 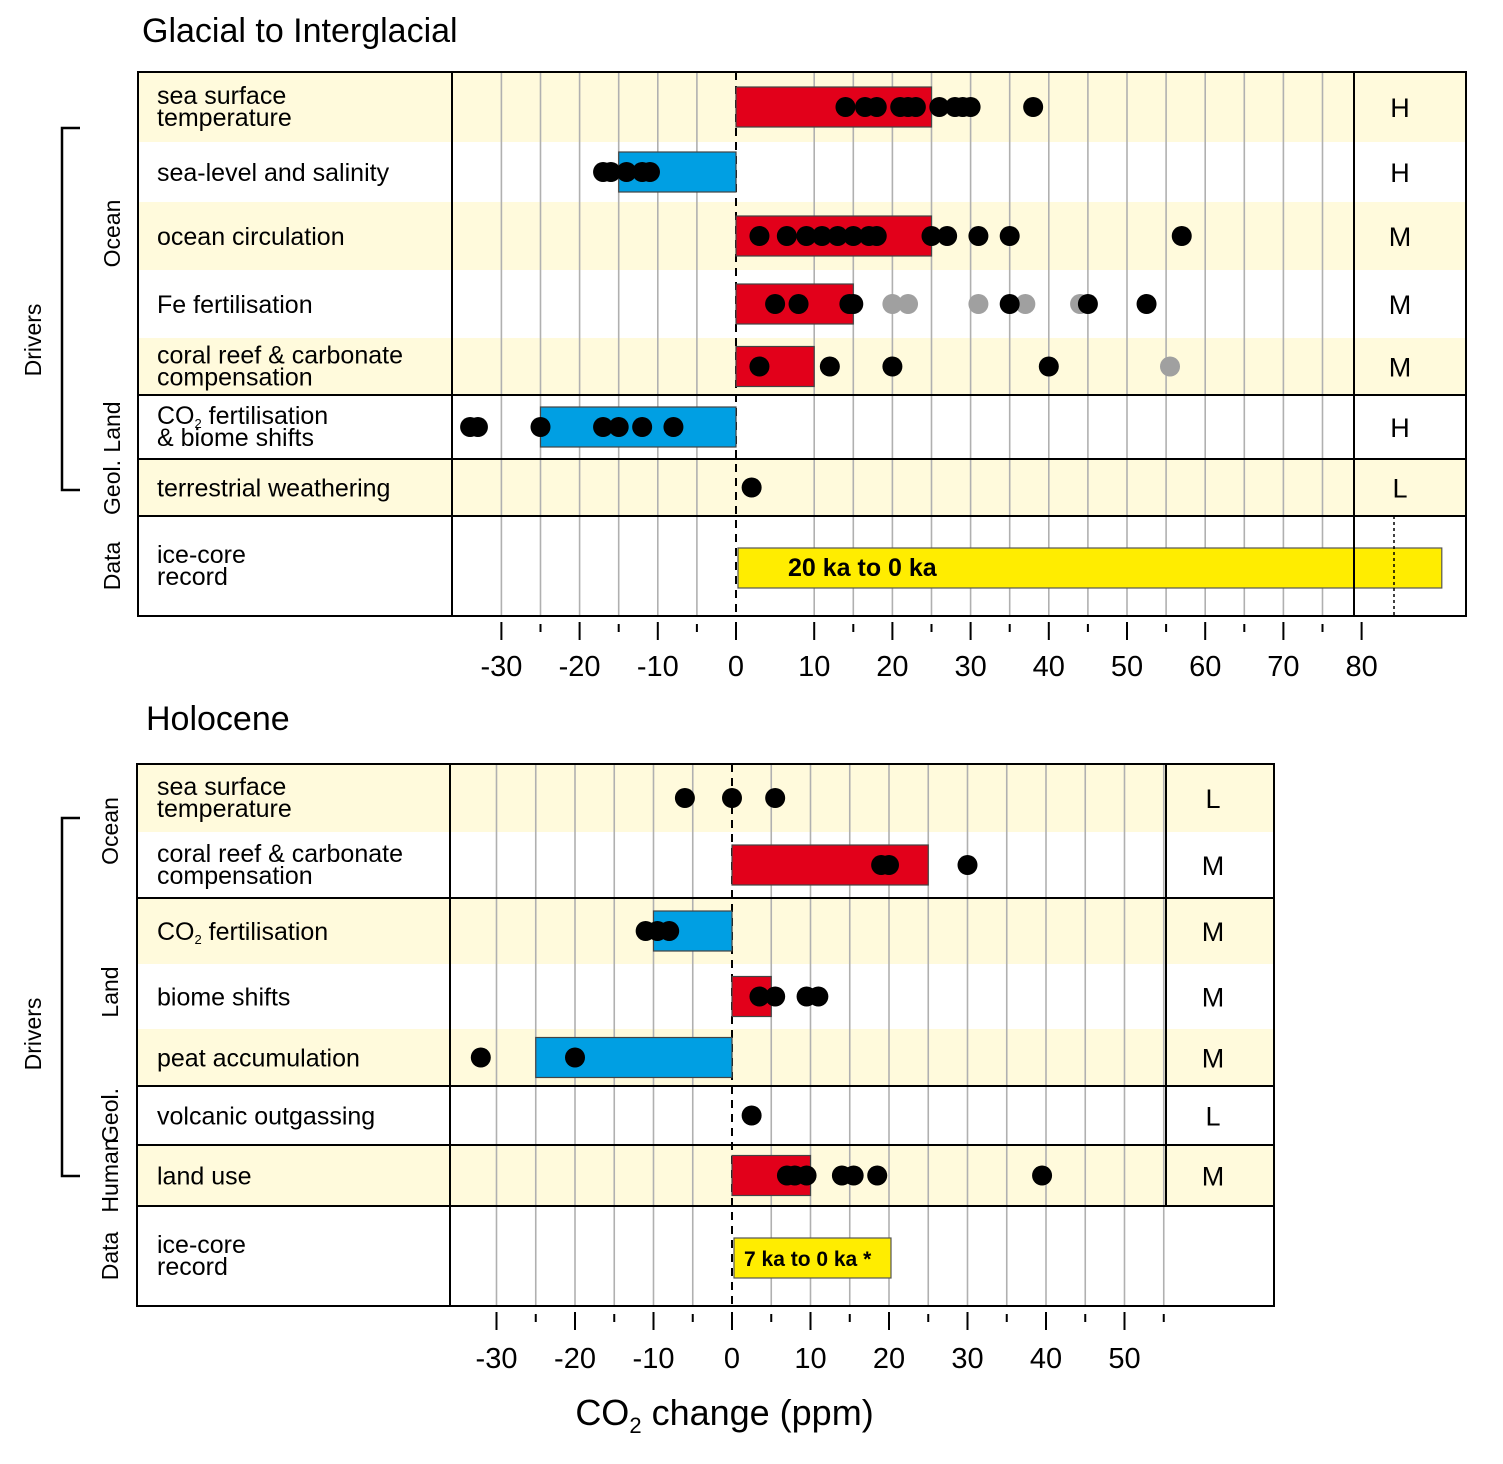 I want to click on panel2-row-label-line2: record, so click(x=192, y=1267).